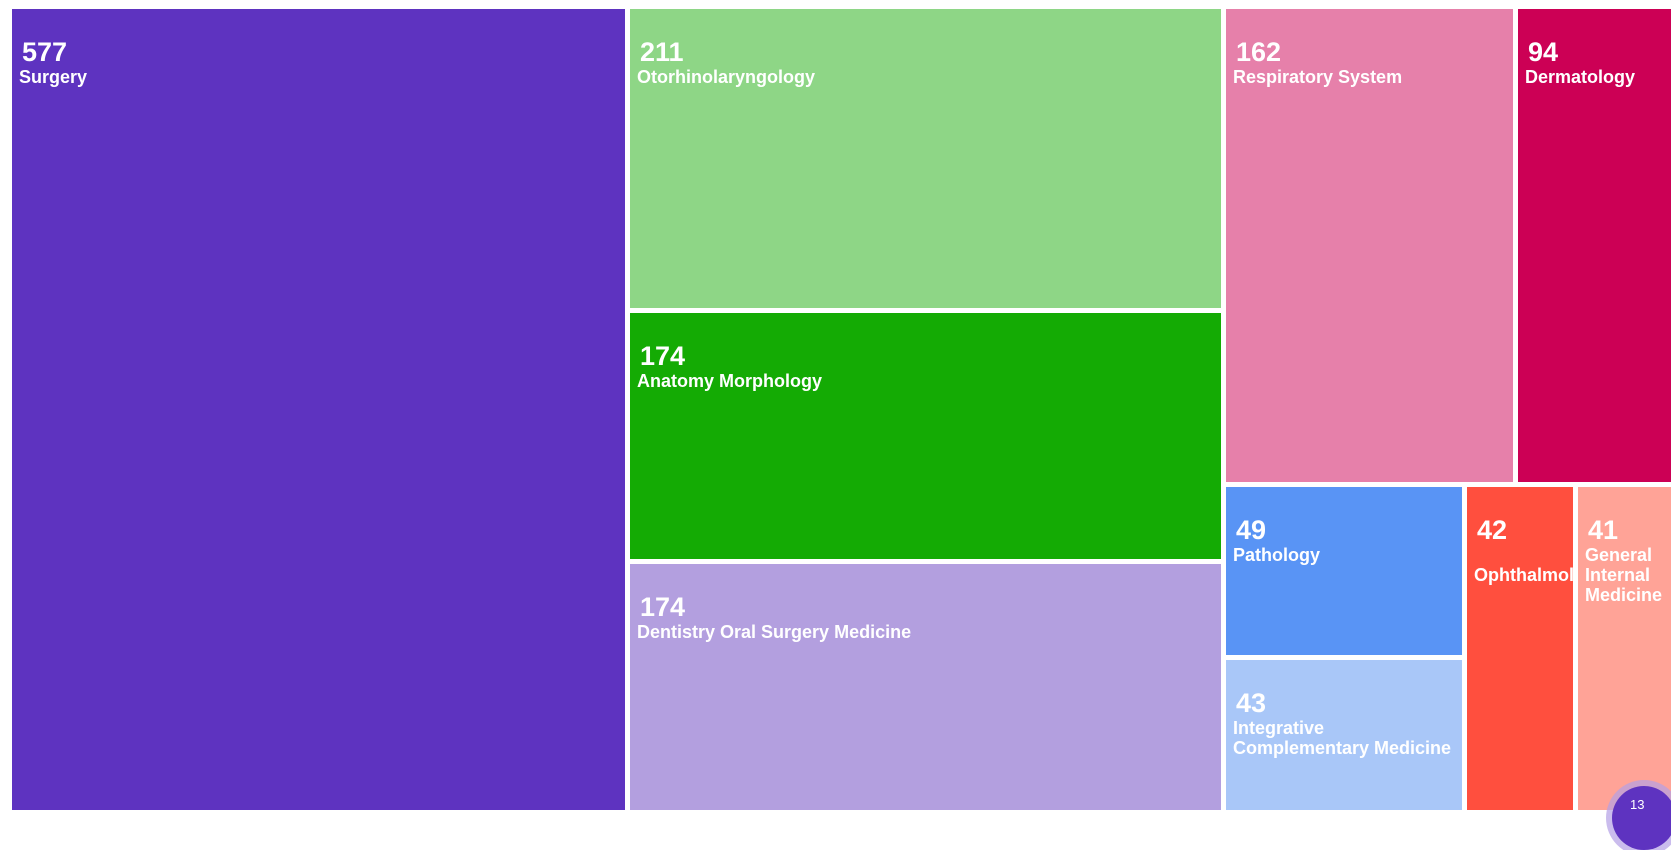 This screenshot has width=1671, height=850. I want to click on treemap-tile-general-internal-medicine: 41 General Internal Medicine, so click(1624, 648).